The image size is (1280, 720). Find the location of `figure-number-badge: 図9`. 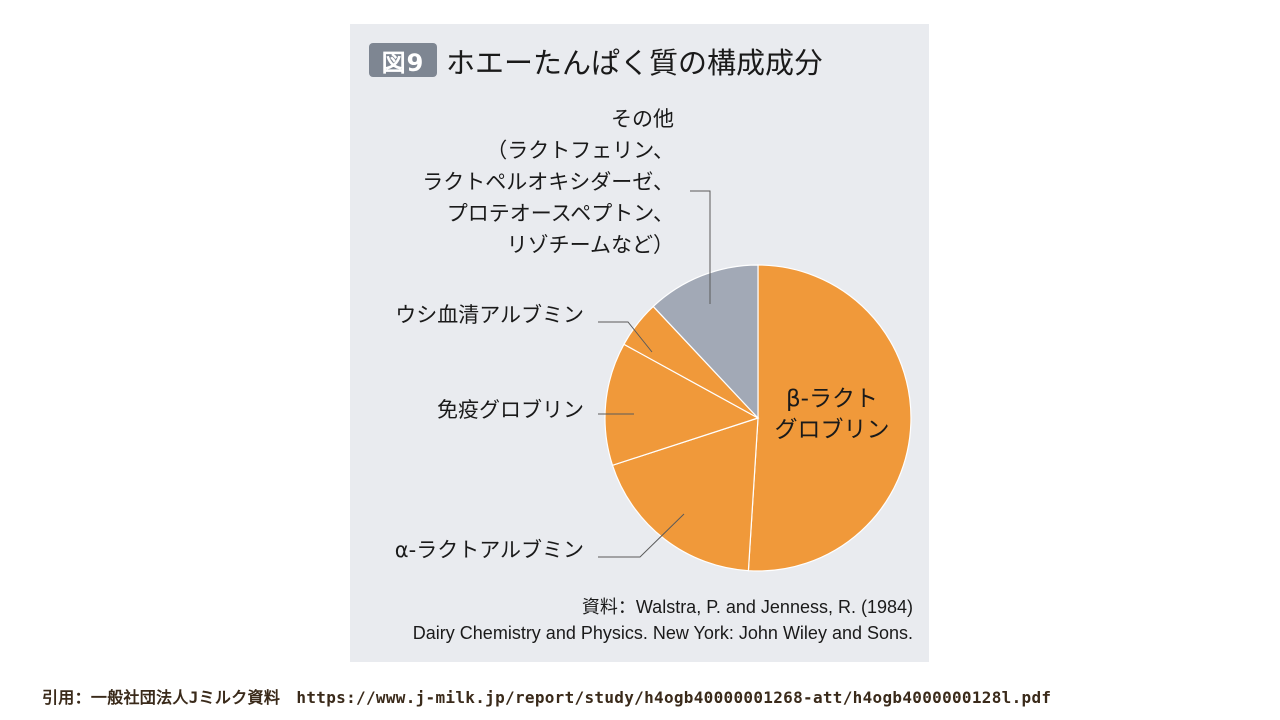

figure-number-badge: 図9 is located at coordinates (403, 60).